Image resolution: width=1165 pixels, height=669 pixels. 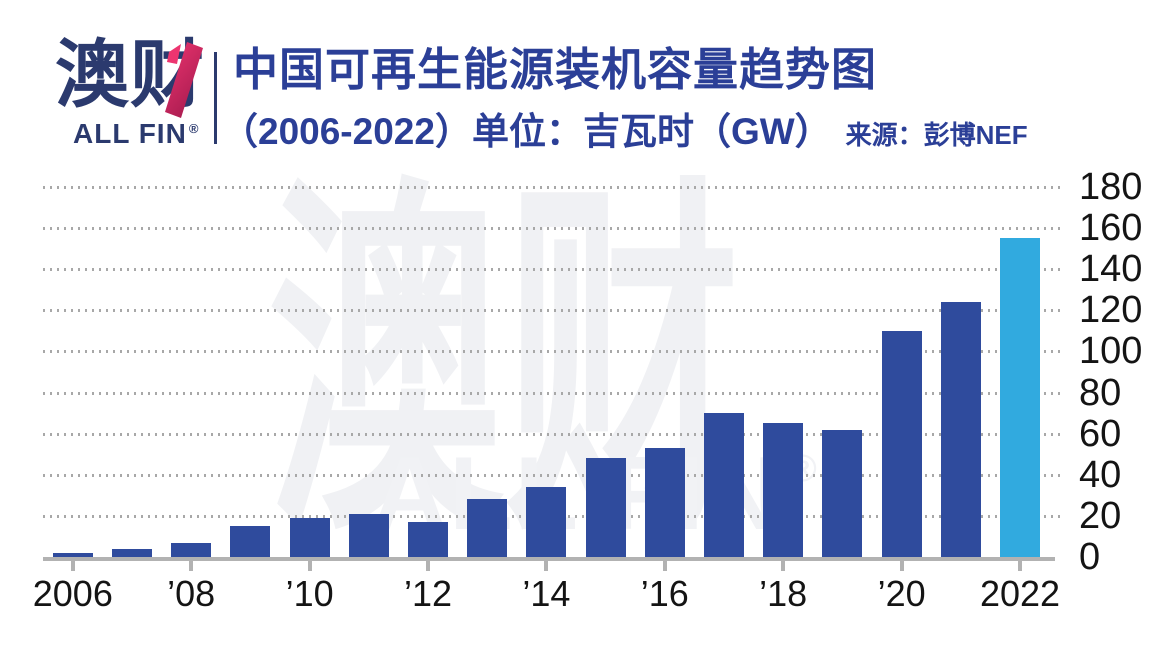 I want to click on bar-2011, so click(x=368, y=535).